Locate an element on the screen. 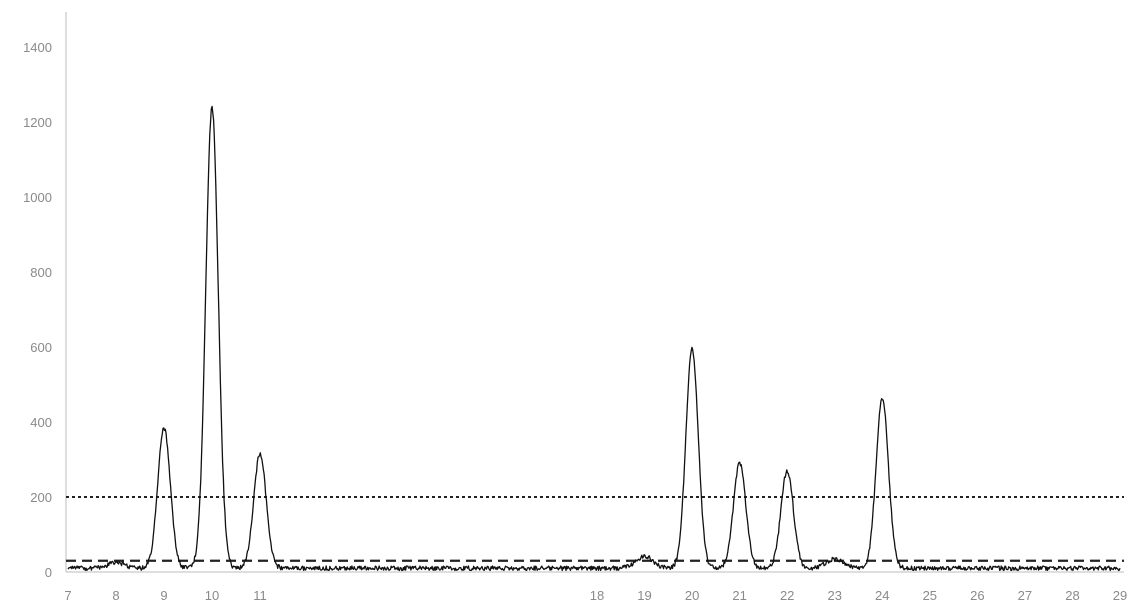  x-tick-label: 10 is located at coordinates (212, 595).